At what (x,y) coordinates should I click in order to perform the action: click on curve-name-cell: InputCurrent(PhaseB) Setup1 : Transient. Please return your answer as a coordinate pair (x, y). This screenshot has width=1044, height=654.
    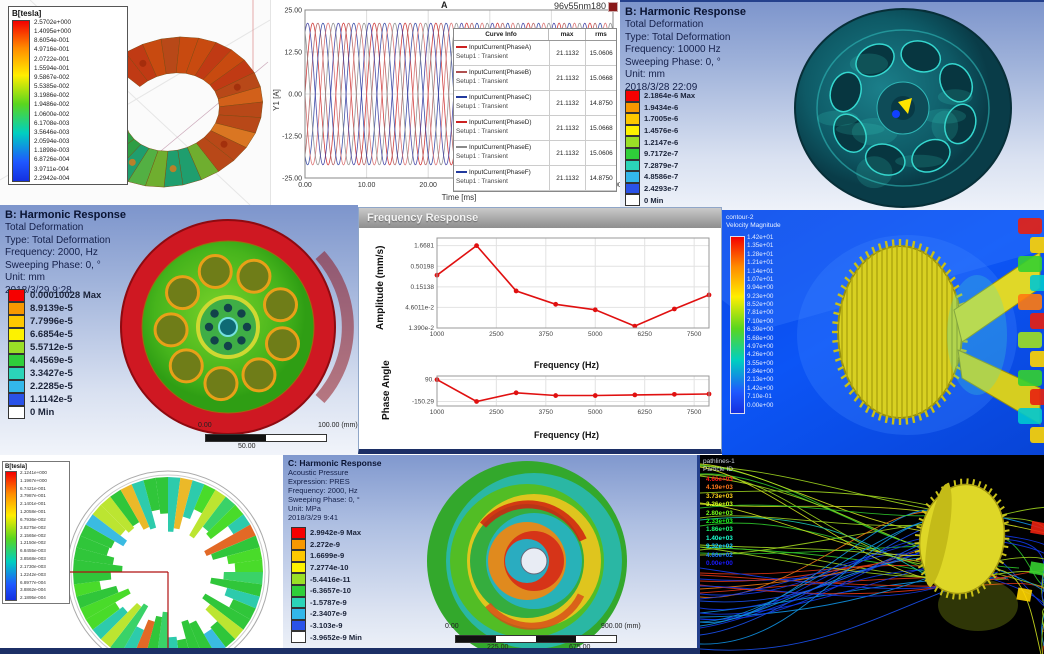
    Looking at the image, I should click on (501, 78).